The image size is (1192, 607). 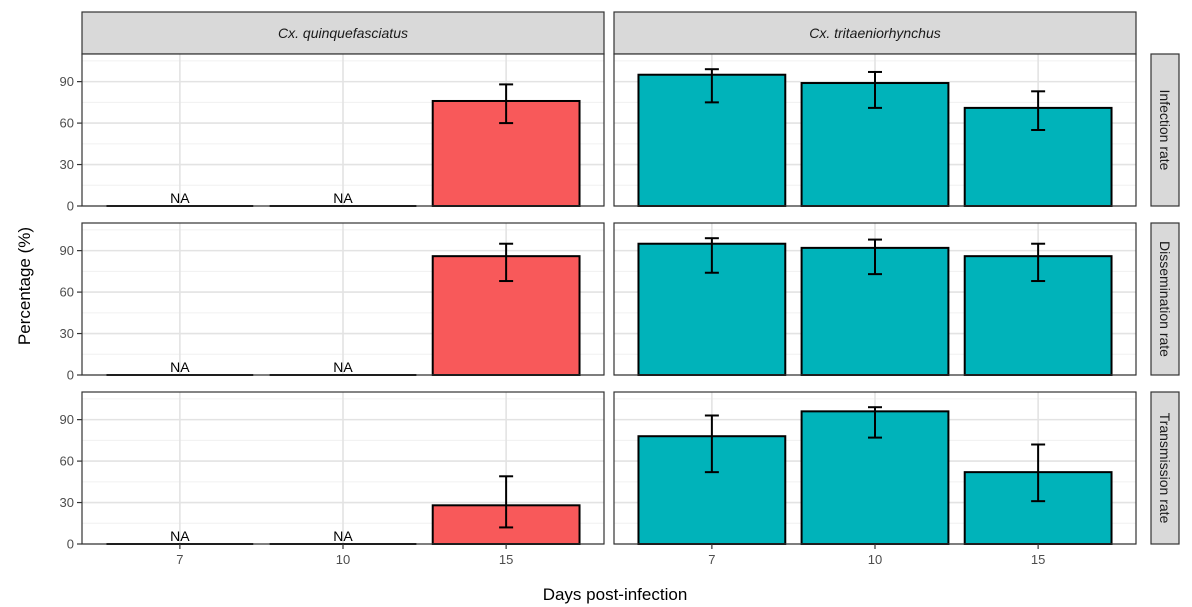 What do you see at coordinates (875, 479) in the screenshot?
I see `panel-transmission-rate-cx-tritaeniorhynchus: 7 10 15` at bounding box center [875, 479].